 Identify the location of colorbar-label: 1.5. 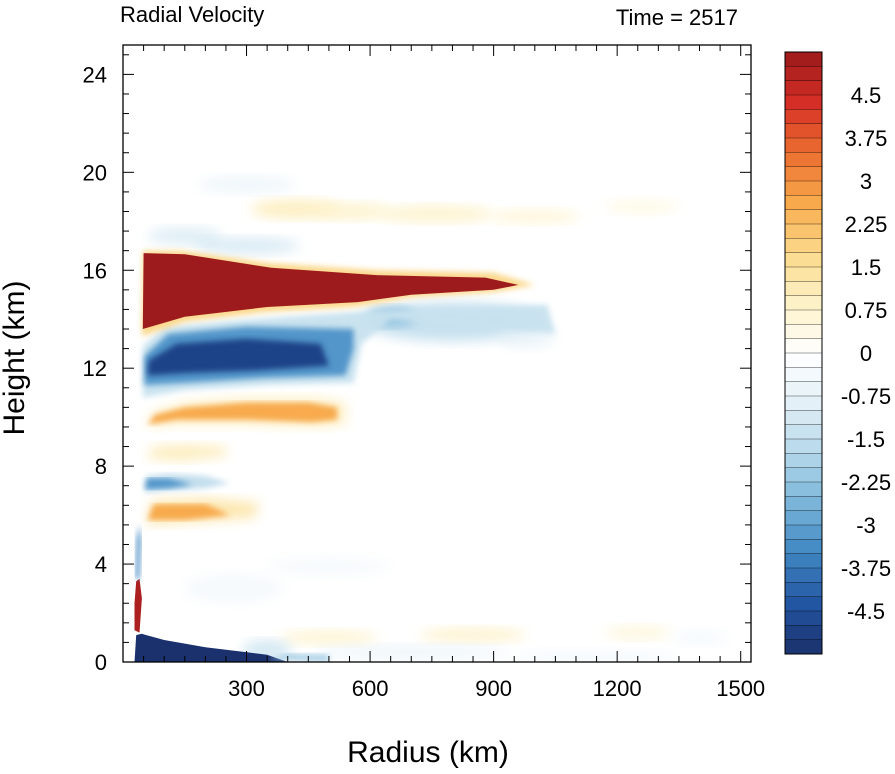
(866, 267).